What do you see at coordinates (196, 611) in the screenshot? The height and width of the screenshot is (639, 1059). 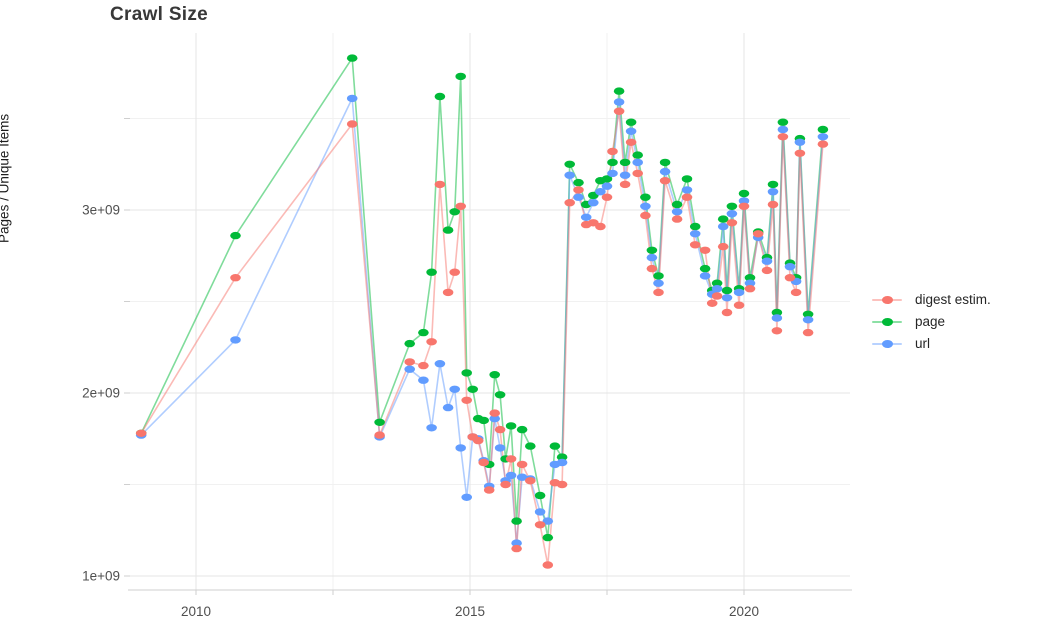 I see `x-tick-label: 2010` at bounding box center [196, 611].